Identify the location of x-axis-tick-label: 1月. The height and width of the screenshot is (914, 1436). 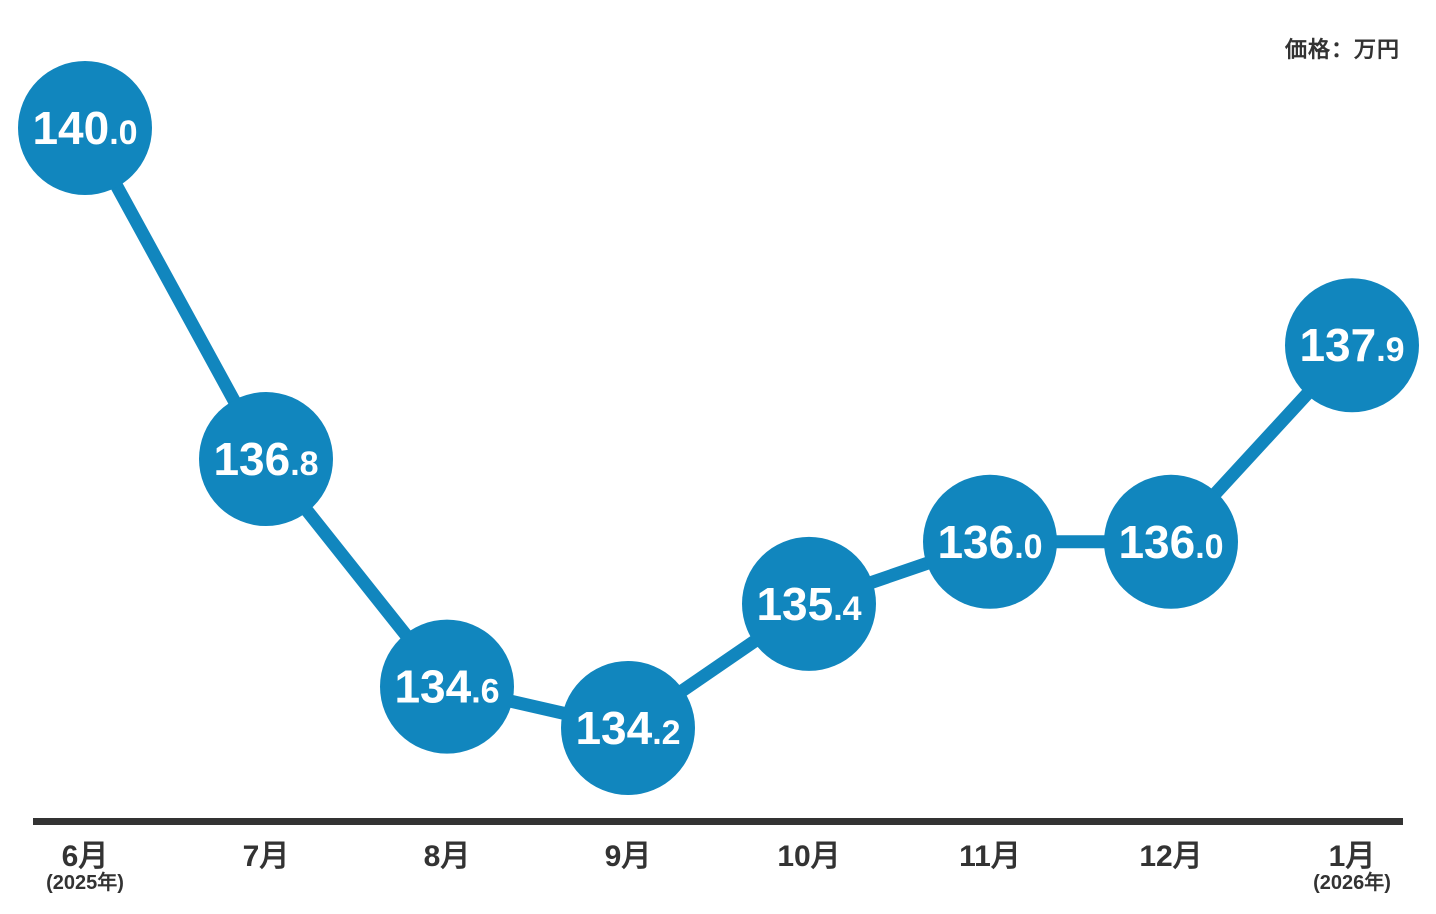
(1352, 856).